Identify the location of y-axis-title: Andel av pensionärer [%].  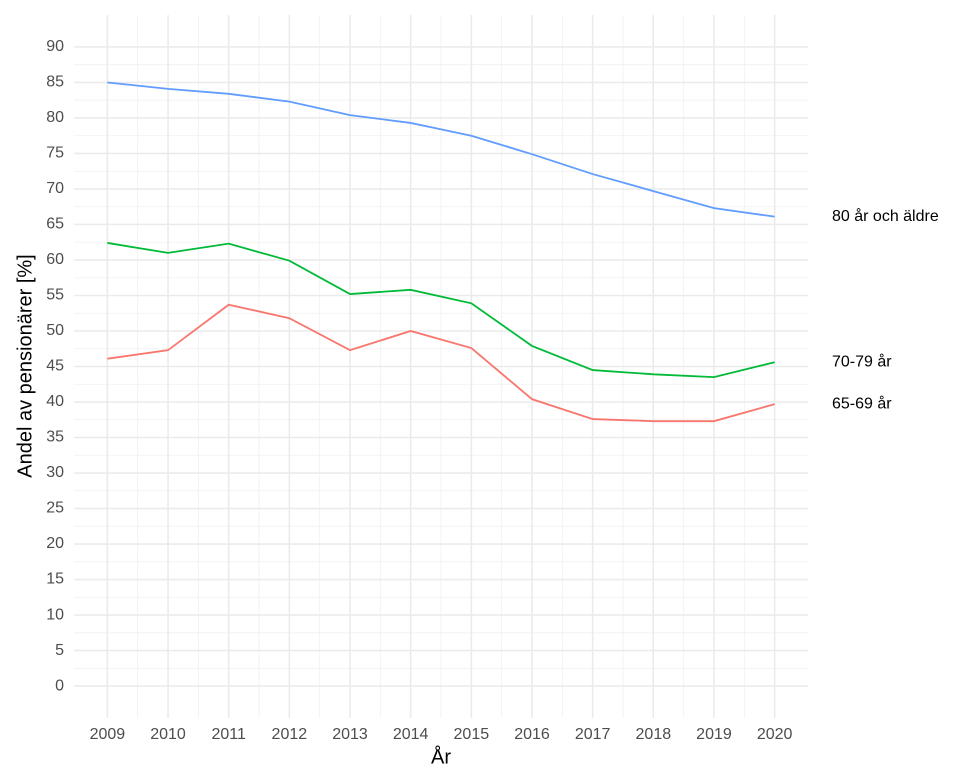
(25, 365).